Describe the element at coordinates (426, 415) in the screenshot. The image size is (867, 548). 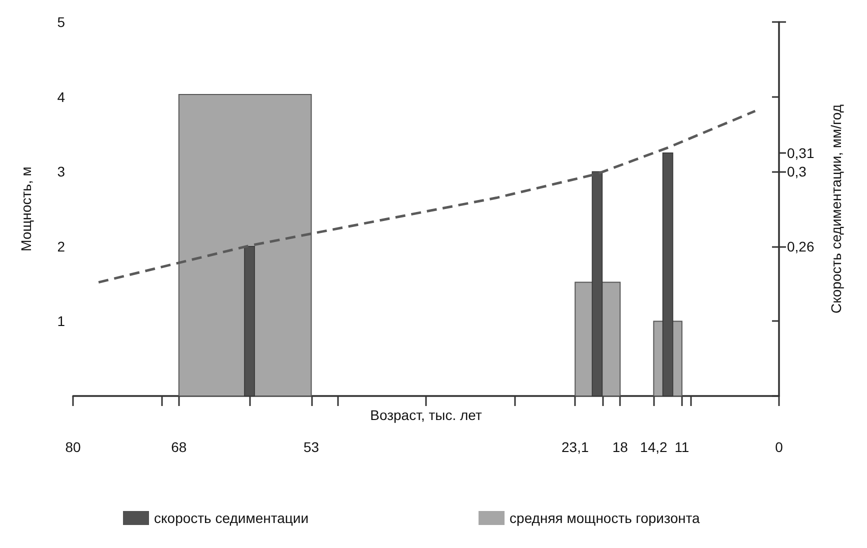
I see `x-axis-title: Возраст, тыс. лет` at that location.